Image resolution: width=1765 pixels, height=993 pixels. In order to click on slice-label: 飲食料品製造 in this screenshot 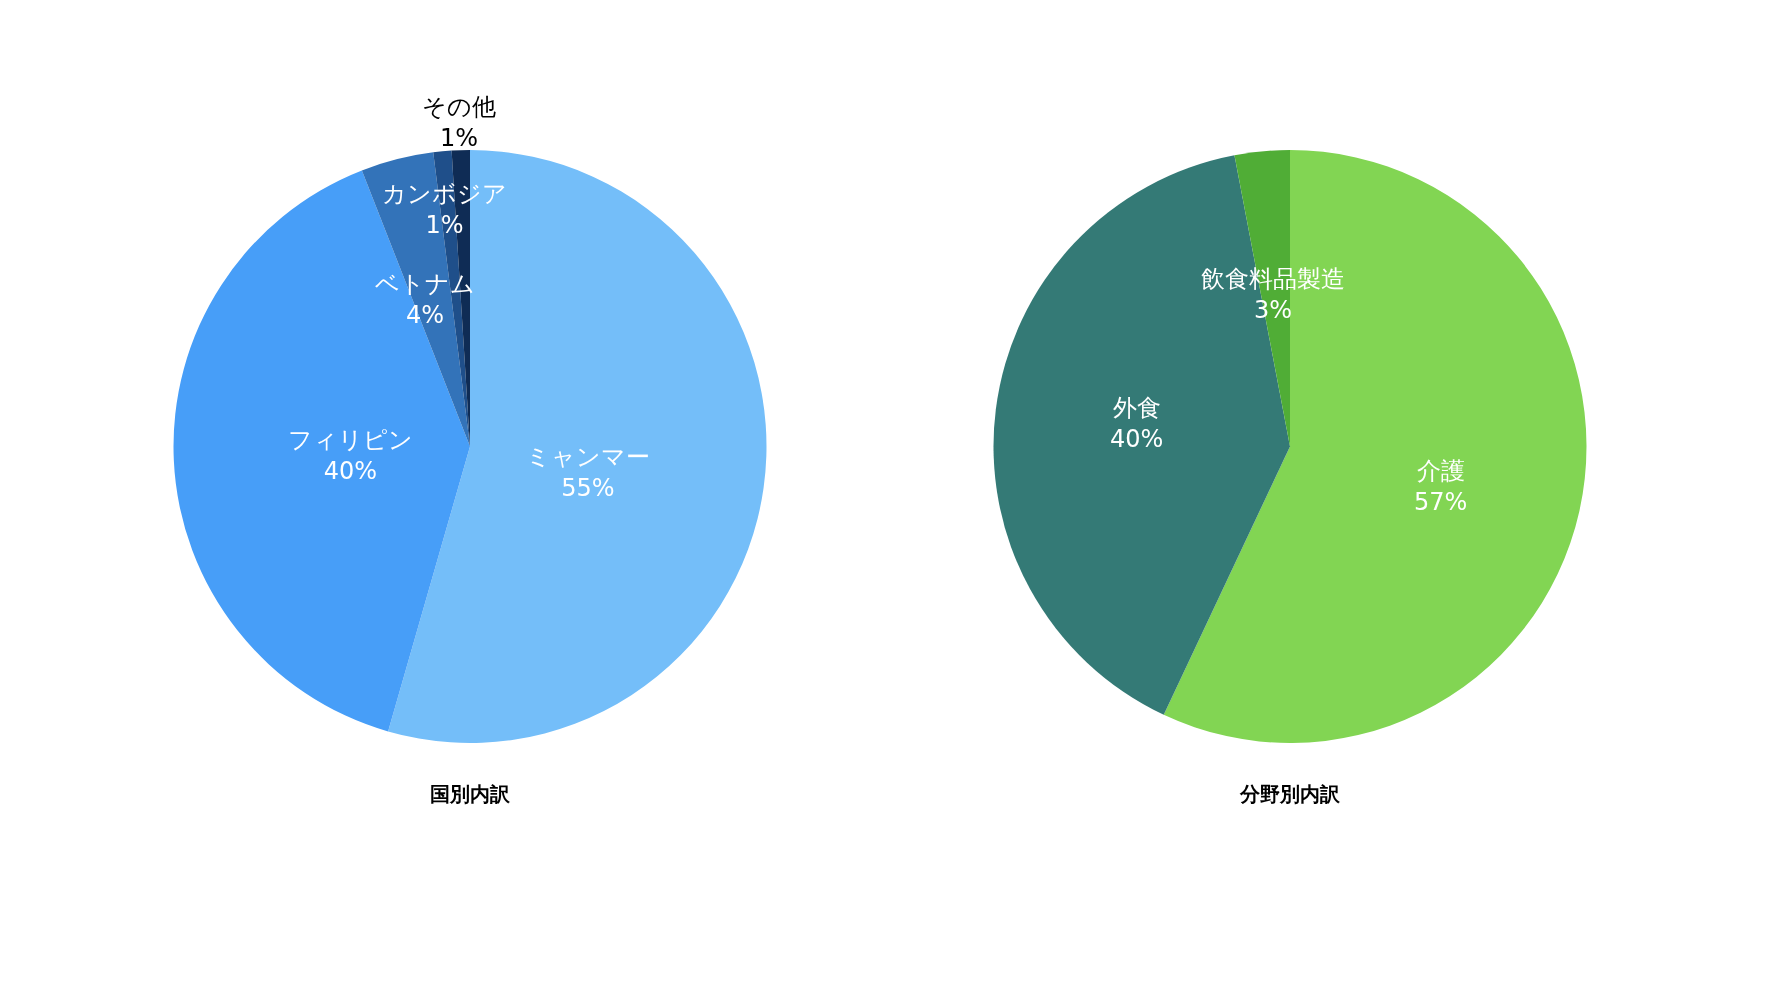, I will do `click(1273, 279)`.